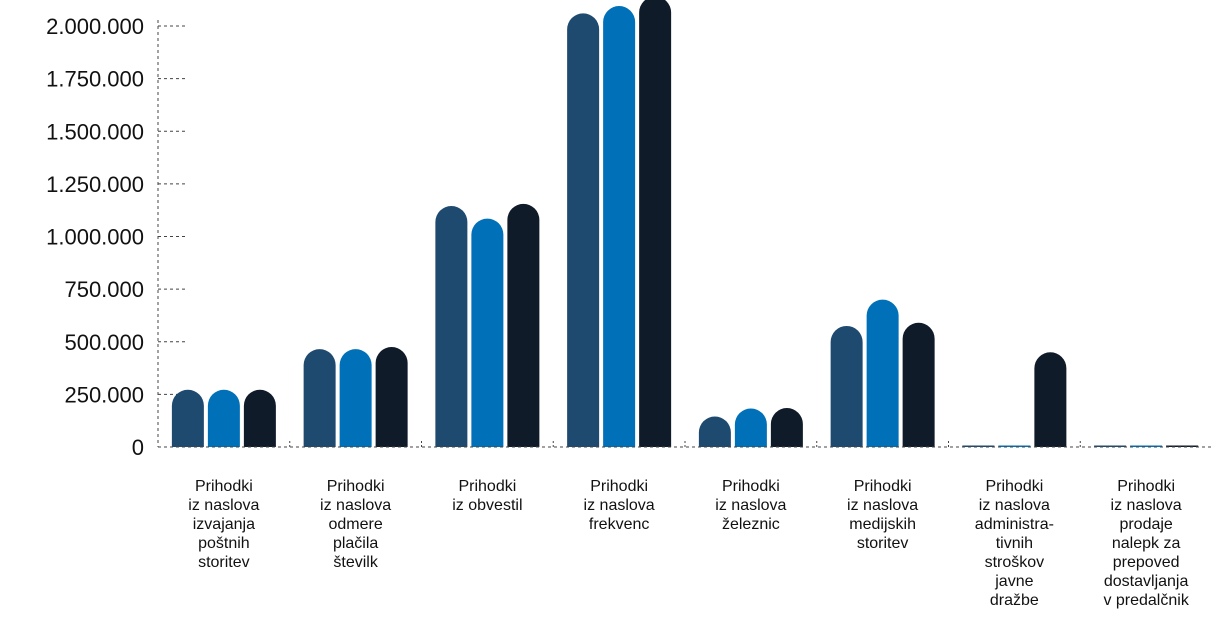 The width and height of the screenshot is (1214, 633). What do you see at coordinates (619, 505) in the screenshot?
I see `x-tick-label: Prihodki iz naslova frekvenc` at bounding box center [619, 505].